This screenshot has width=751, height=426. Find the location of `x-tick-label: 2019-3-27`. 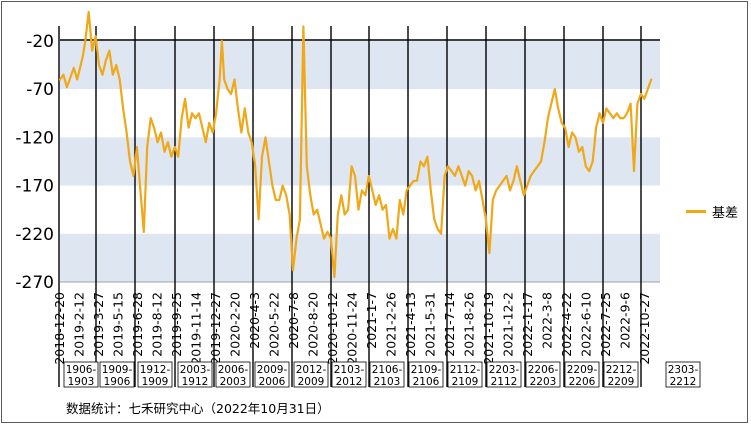

x-tick-label: 2019-3-27 is located at coordinates (98, 324).